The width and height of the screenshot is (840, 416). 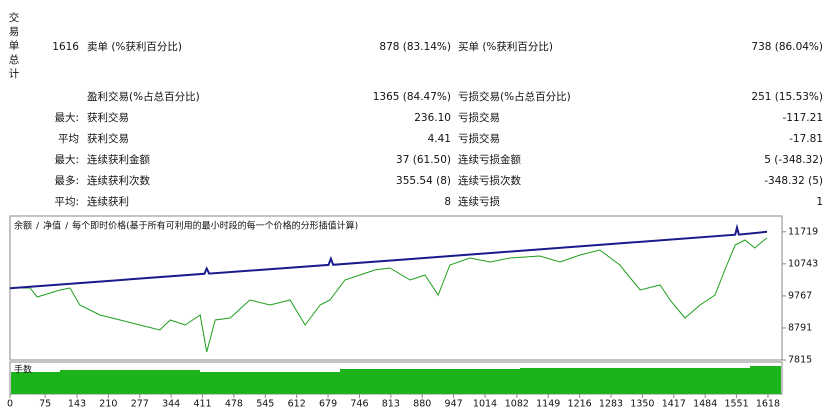 What do you see at coordinates (479, 201) in the screenshot?
I see `stat-name: 连续亏损` at bounding box center [479, 201].